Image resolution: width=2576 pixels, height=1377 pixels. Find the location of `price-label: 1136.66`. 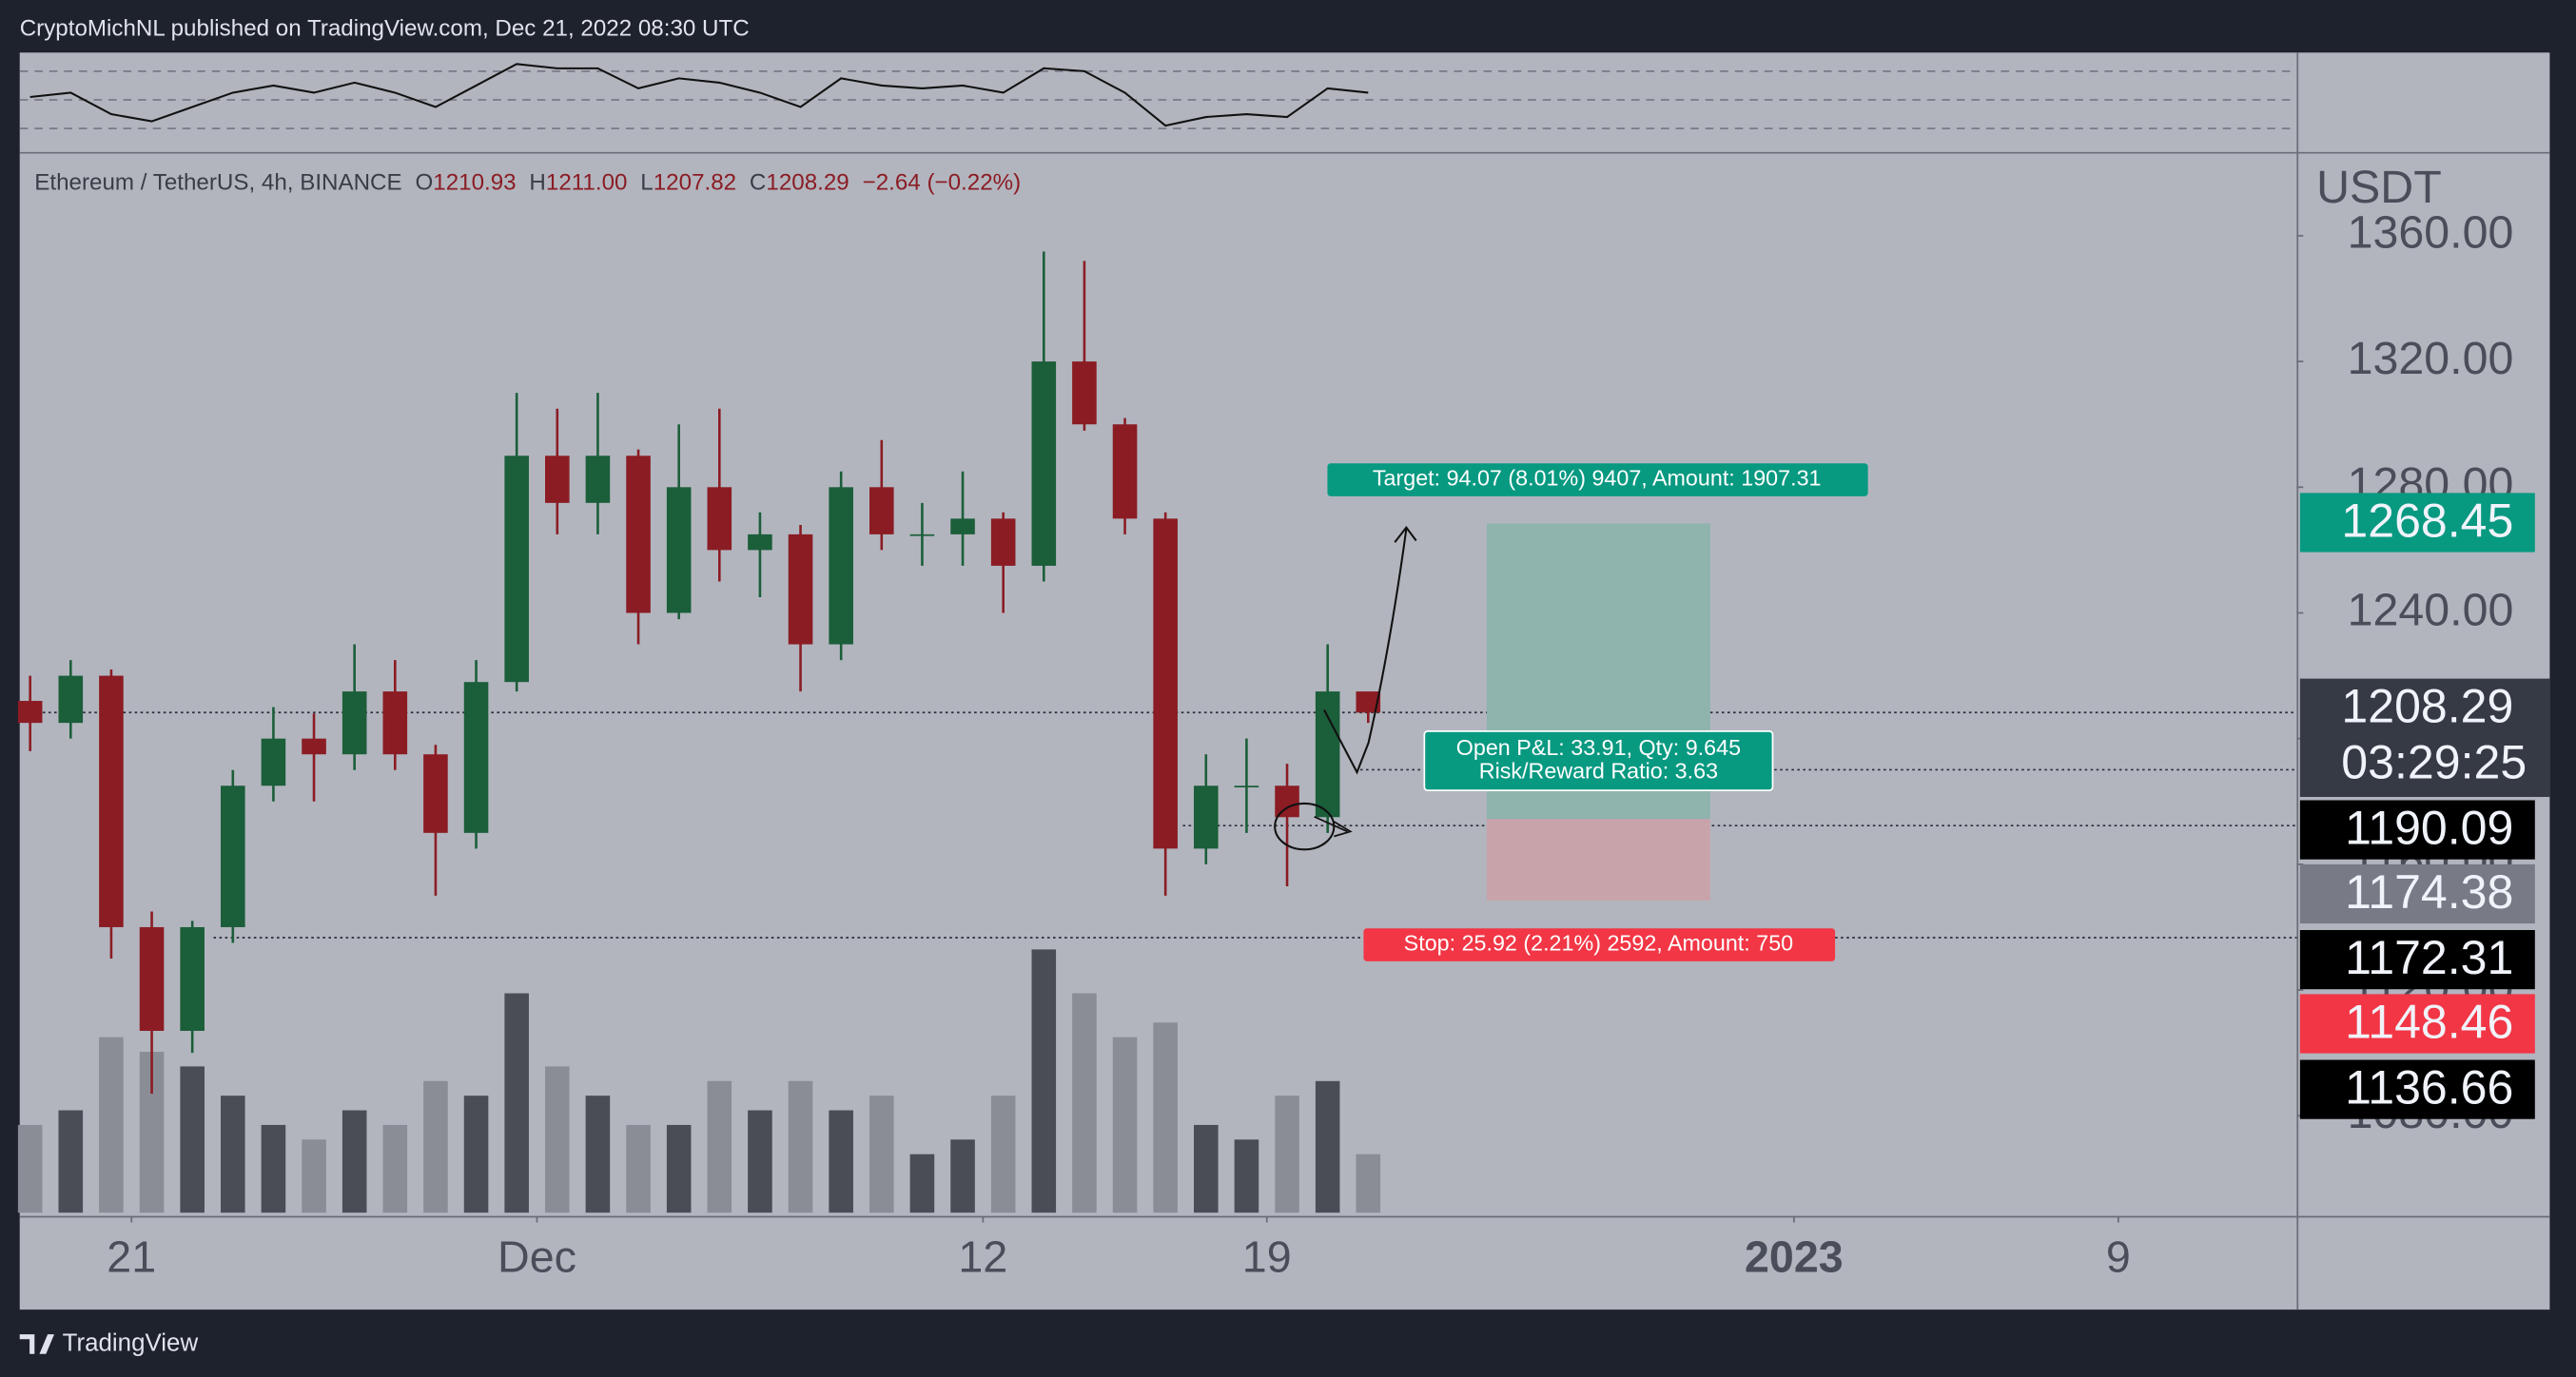

price-label: 1136.66 is located at coordinates (2429, 1088).